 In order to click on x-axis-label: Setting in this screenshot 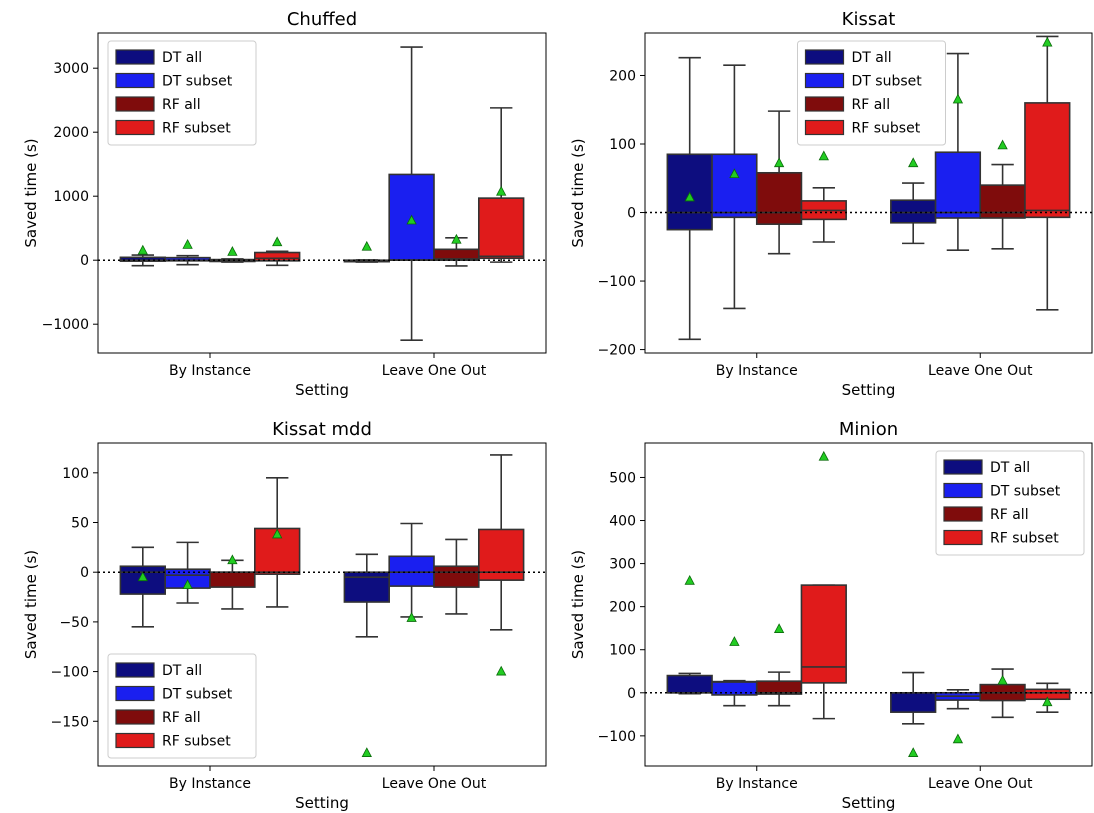, I will do `click(322, 803)`.